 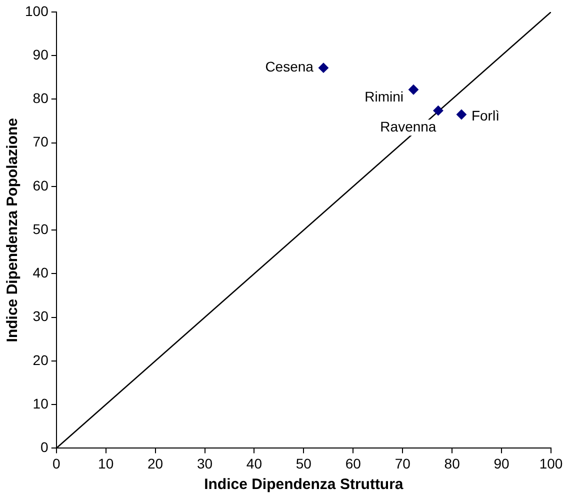 What do you see at coordinates (106, 463) in the screenshot?
I see `x-tick-label: 10` at bounding box center [106, 463].